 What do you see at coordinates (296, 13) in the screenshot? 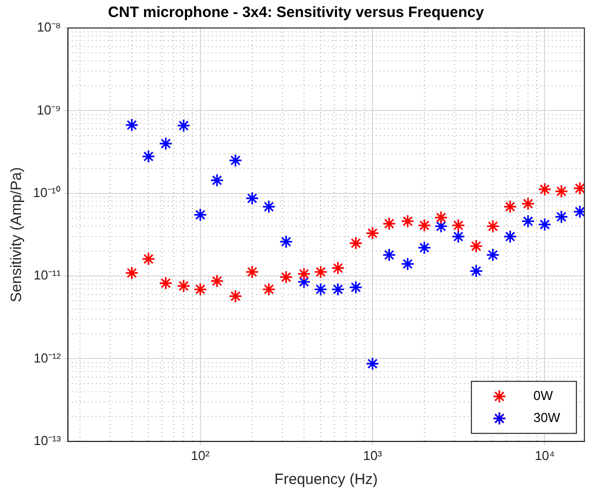
I see `chart-title: CNT microphone - 3x4: Sensitivity versus Frequency` at bounding box center [296, 13].